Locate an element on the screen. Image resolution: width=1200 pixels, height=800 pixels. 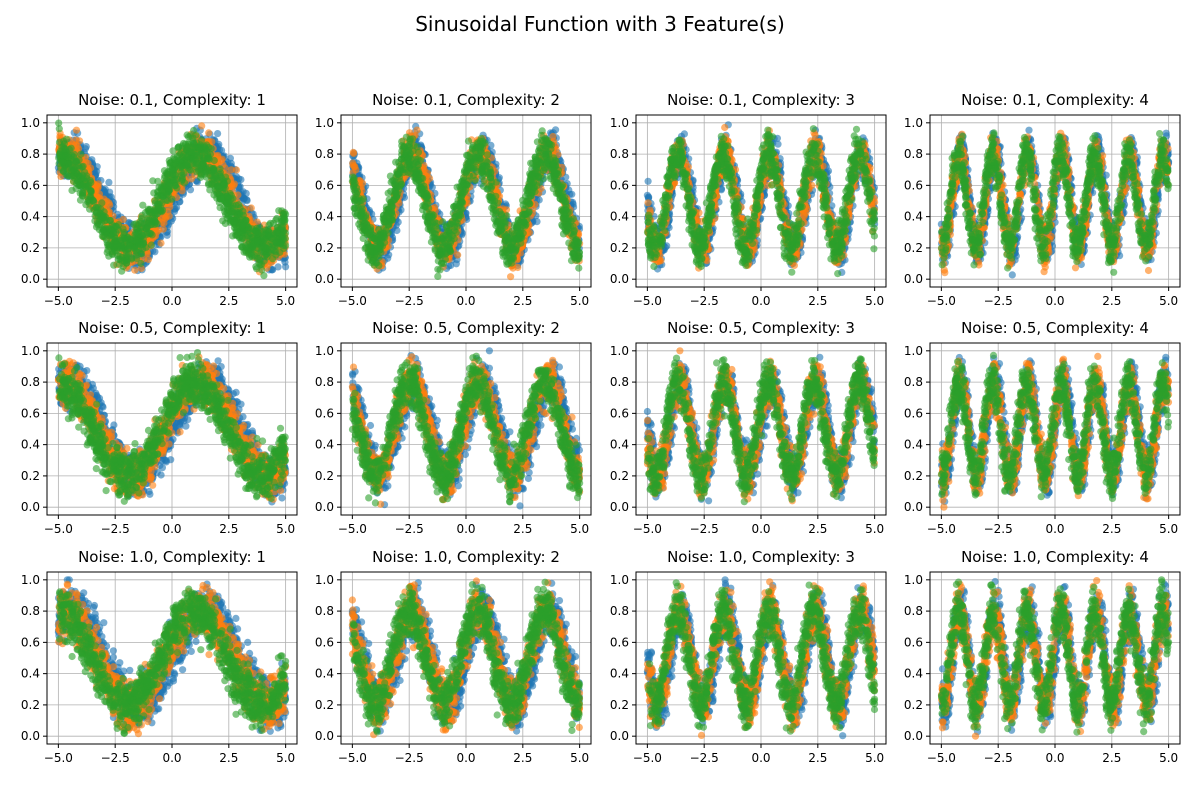
x-tick-label: −5.0 is located at coordinates (58, 301).